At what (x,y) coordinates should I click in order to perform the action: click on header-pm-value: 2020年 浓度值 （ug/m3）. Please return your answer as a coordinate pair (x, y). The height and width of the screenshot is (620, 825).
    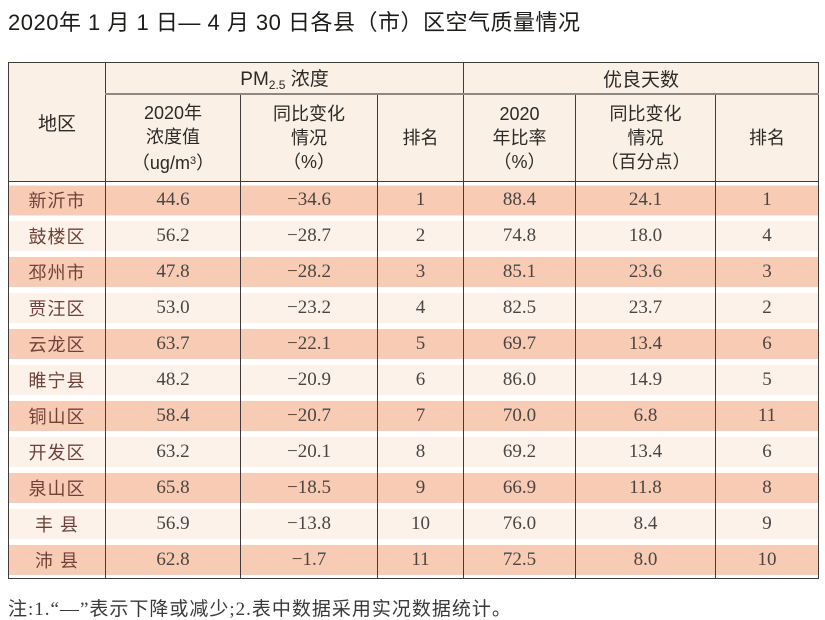
    Looking at the image, I should click on (173, 138).